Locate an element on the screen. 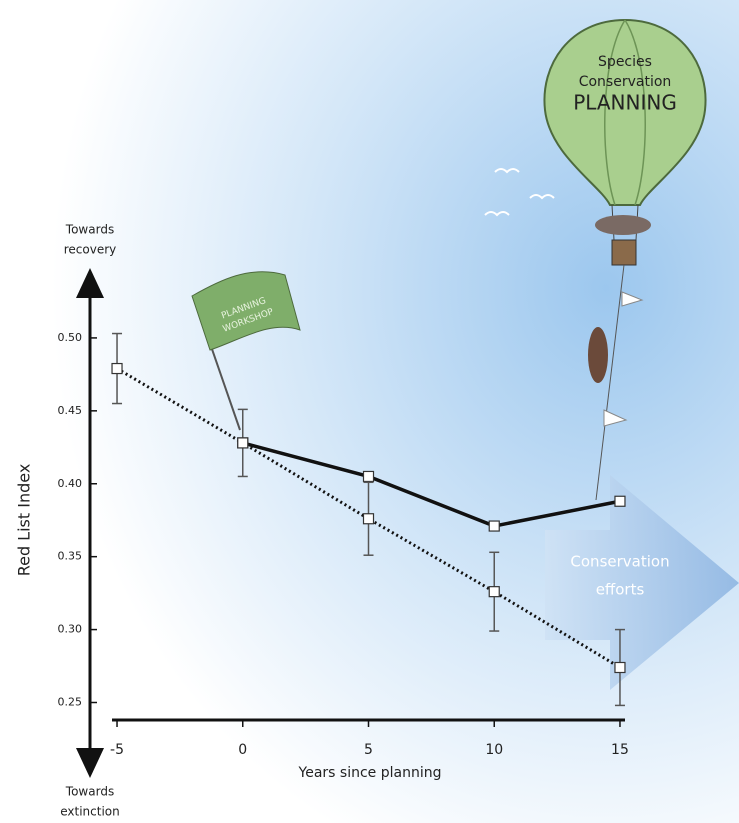 The height and width of the screenshot is (823, 739). y-arrow-down is located at coordinates (90, 763).